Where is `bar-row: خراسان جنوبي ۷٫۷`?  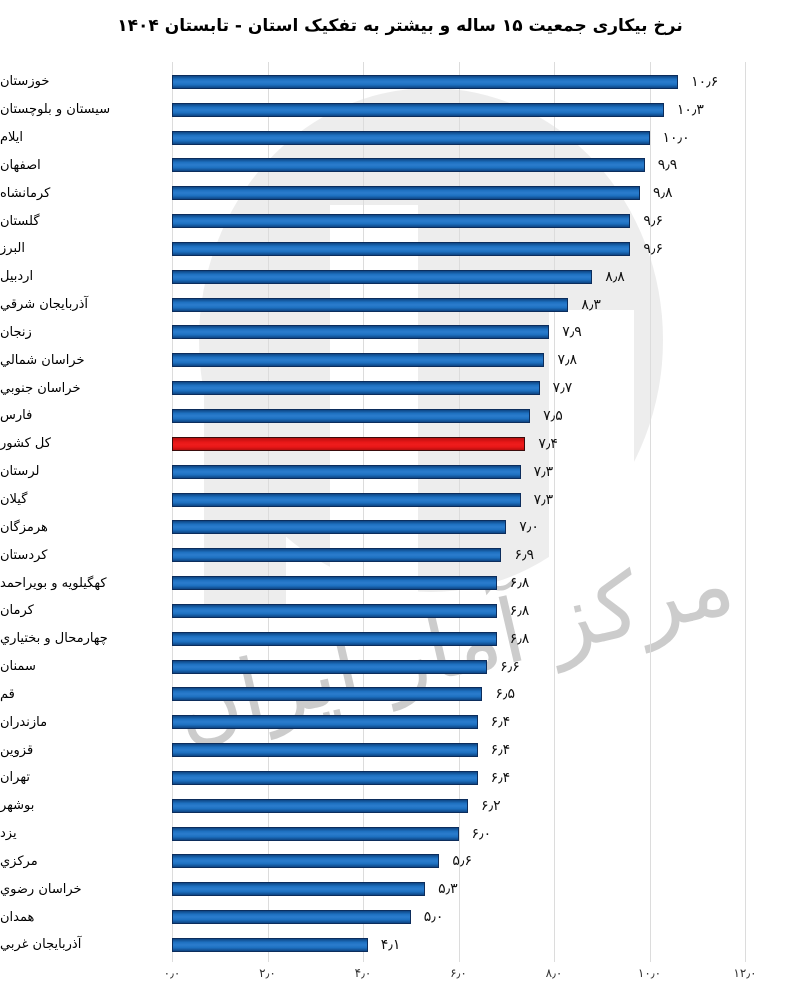 bar-row: خراسان جنوبي ۷٫۷ is located at coordinates (400, 388).